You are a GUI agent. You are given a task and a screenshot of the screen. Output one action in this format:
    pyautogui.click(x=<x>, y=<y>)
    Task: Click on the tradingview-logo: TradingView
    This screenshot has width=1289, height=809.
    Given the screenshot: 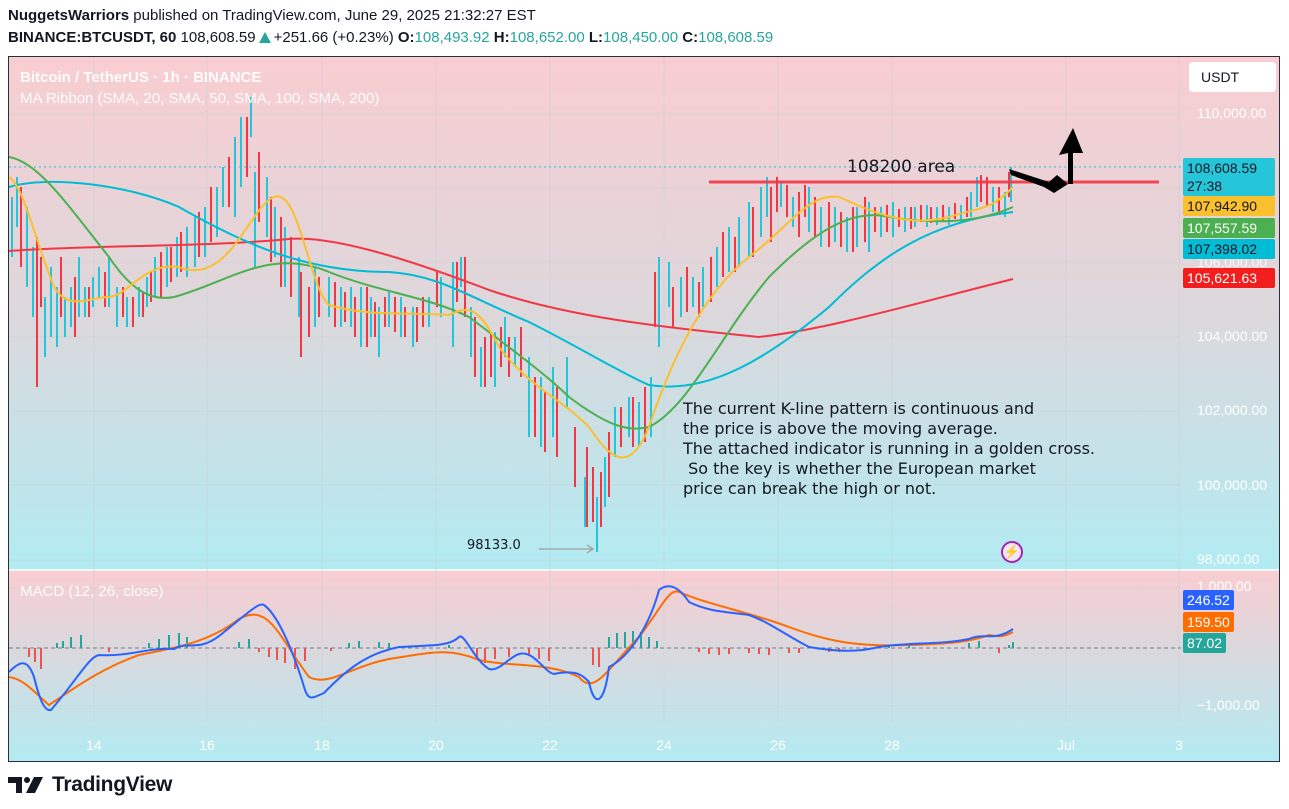 What is the action you would take?
    pyautogui.click(x=90, y=785)
    